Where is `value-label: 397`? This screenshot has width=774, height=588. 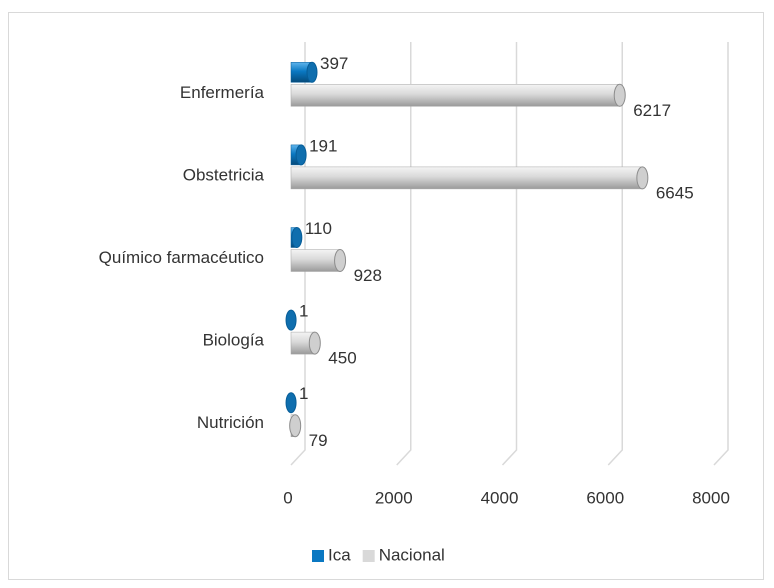
value-label: 397 is located at coordinates (334, 63).